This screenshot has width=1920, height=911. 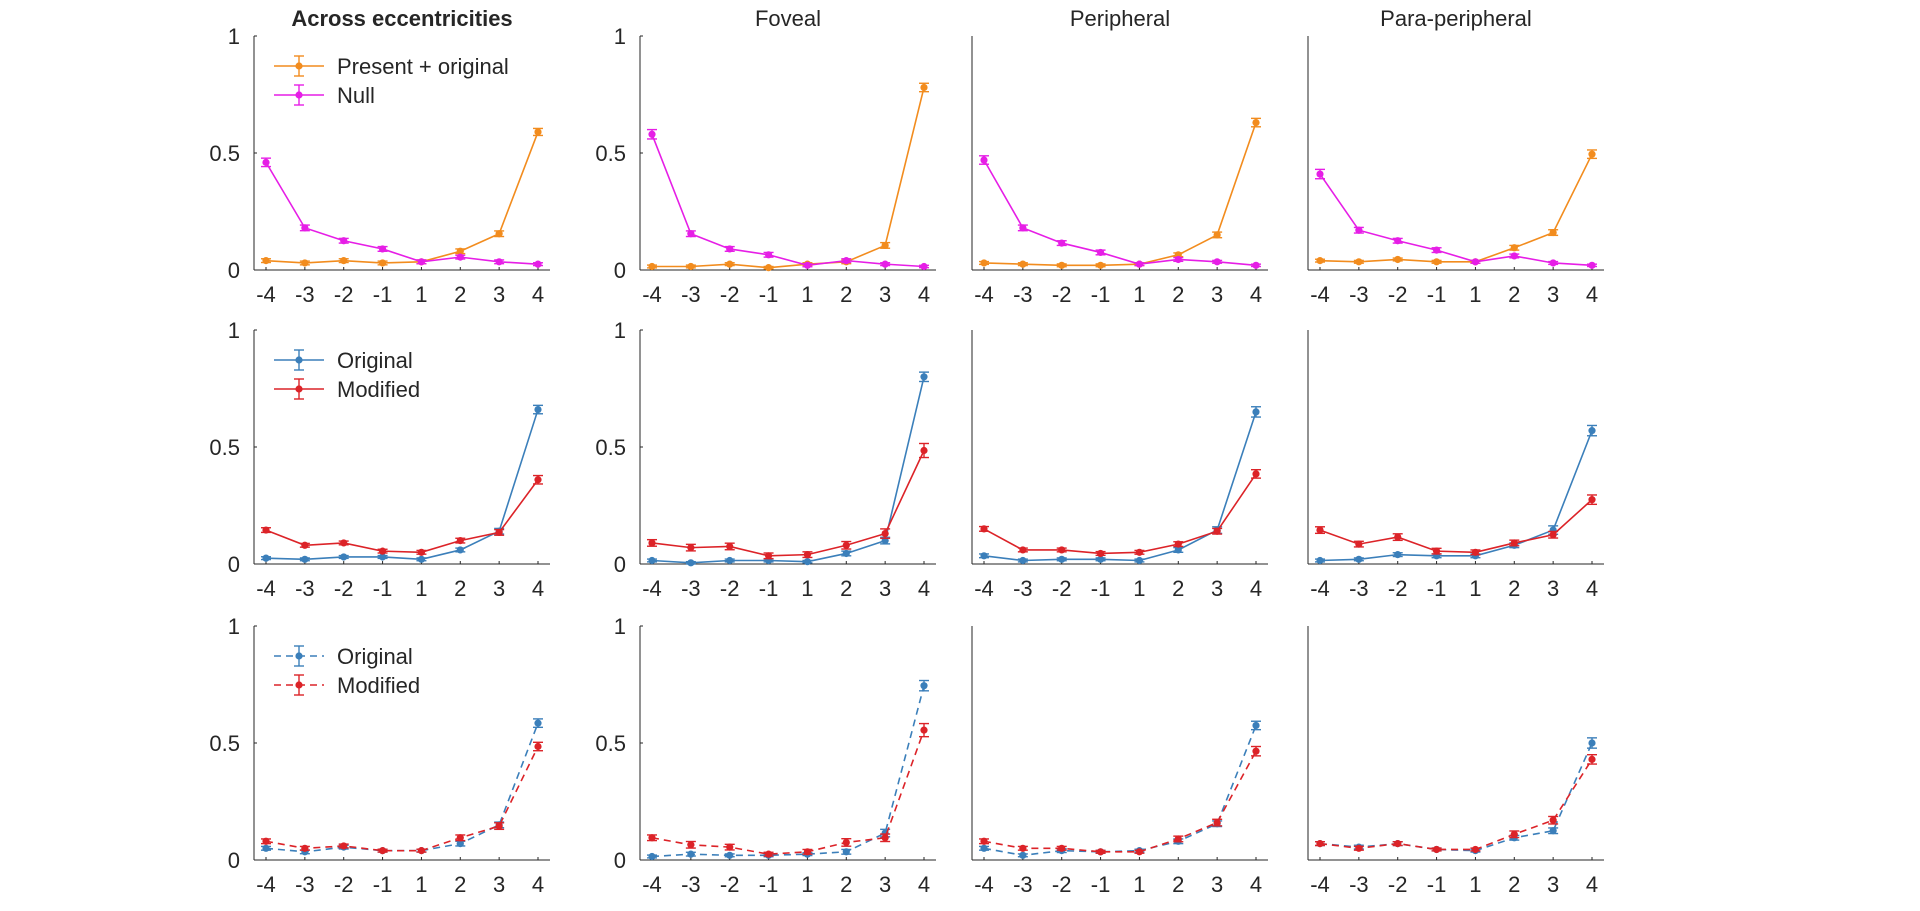 I want to click on panel-r3-c3: -4 -3 -2 -1 1 2 3 4, so click(x=1119, y=761).